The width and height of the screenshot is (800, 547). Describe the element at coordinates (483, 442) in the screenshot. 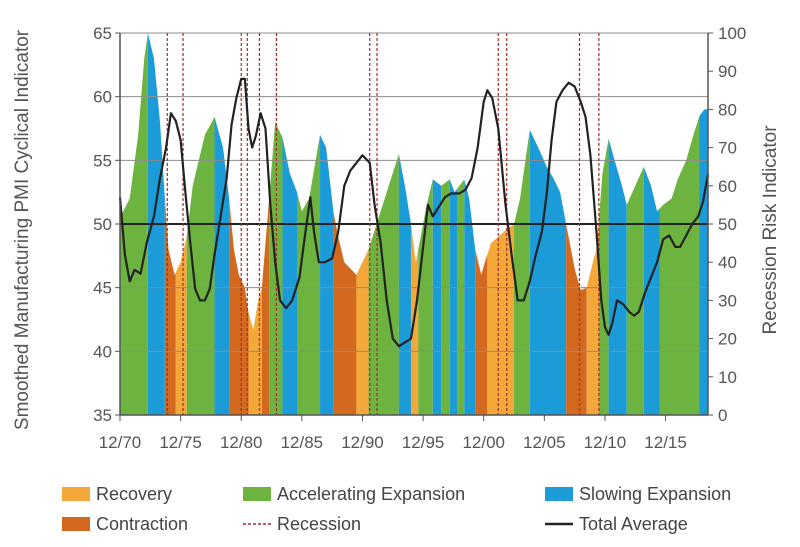

I see `x-tick-label: 12/00` at that location.